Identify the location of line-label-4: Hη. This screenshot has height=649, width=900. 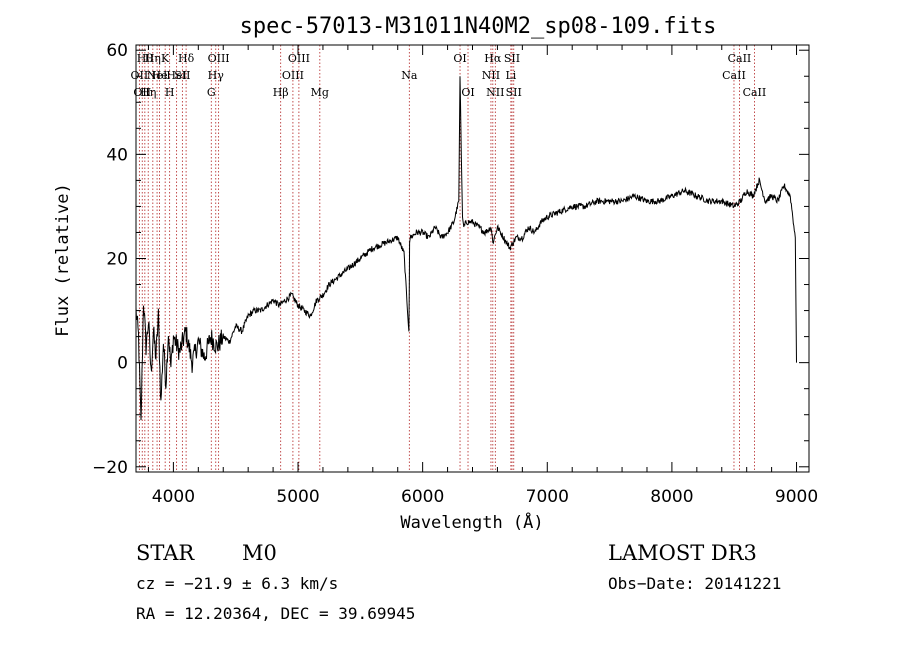
(153, 58).